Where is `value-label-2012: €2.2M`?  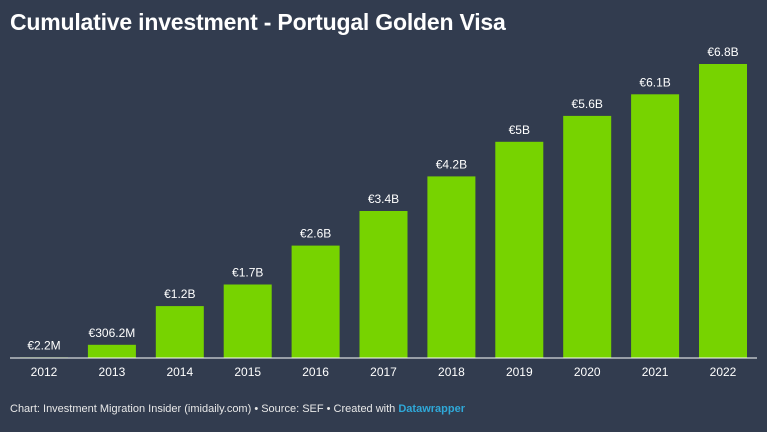 value-label-2012: €2.2M is located at coordinates (43, 345).